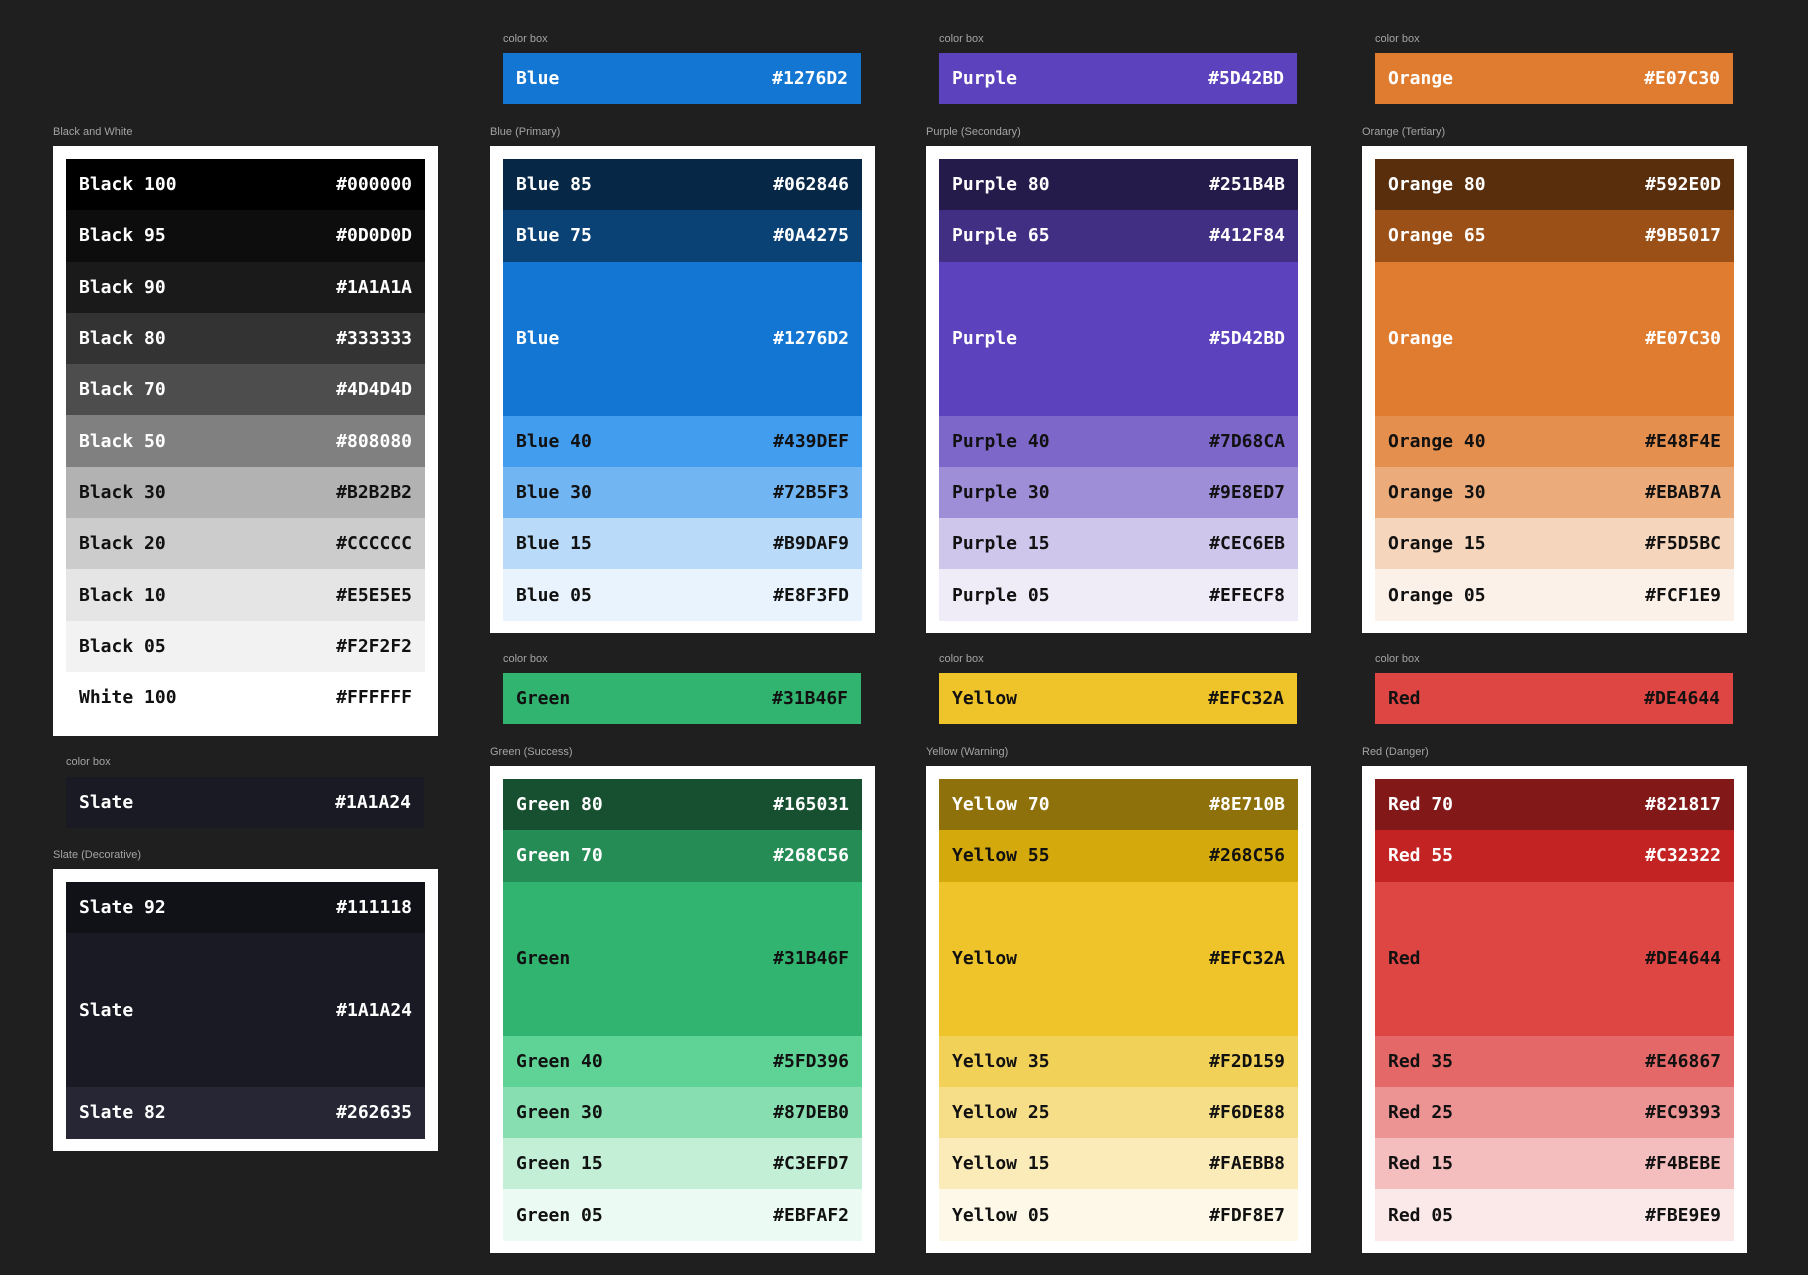 This screenshot has width=1808, height=1275. Describe the element at coordinates (122, 1113) in the screenshot. I see `swatch-name: Slate 82` at that location.